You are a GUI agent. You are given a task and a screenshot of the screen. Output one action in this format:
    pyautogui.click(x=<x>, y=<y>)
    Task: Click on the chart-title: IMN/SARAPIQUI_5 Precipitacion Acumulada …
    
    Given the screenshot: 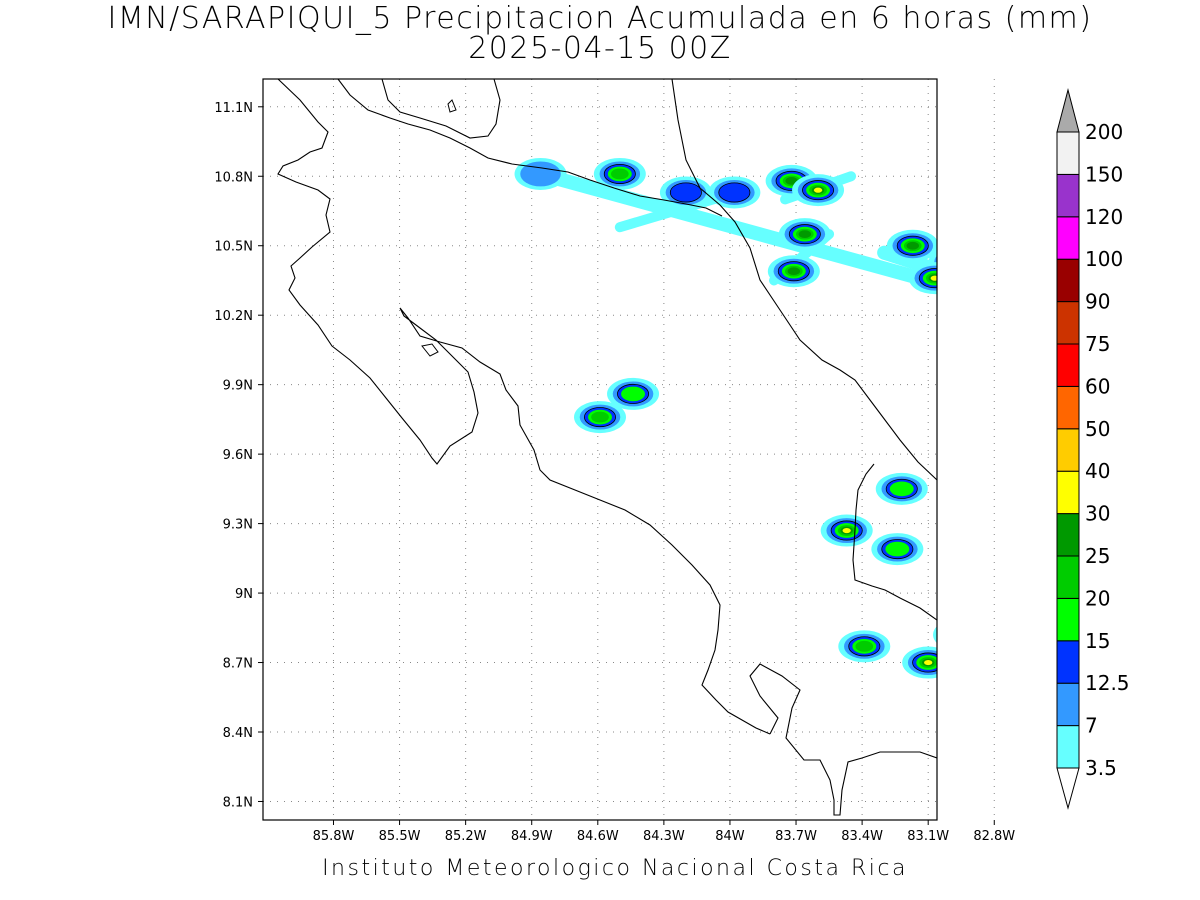 What is the action you would take?
    pyautogui.click(x=600, y=18)
    